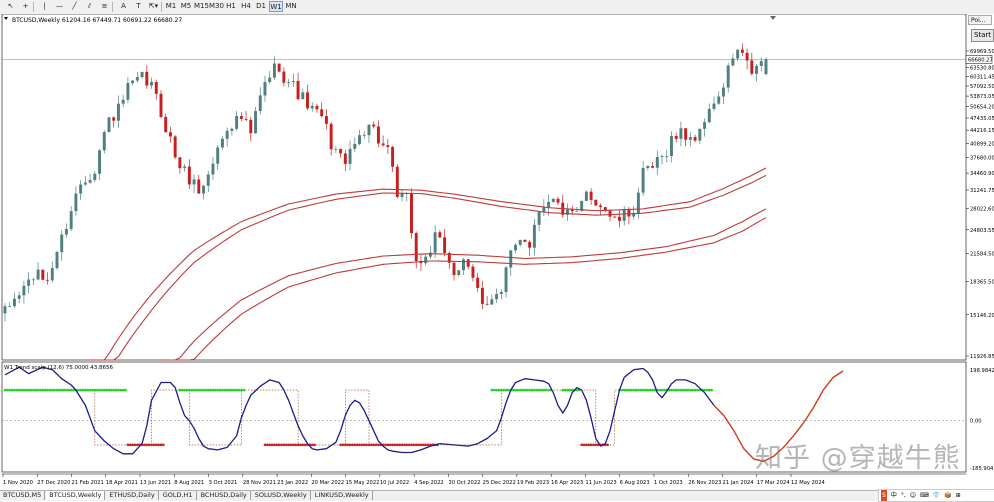 The width and height of the screenshot is (994, 502). What do you see at coordinates (23, 495) in the screenshot?
I see `tab-btcusd-m5: BTCUSD,M5` at bounding box center [23, 495].